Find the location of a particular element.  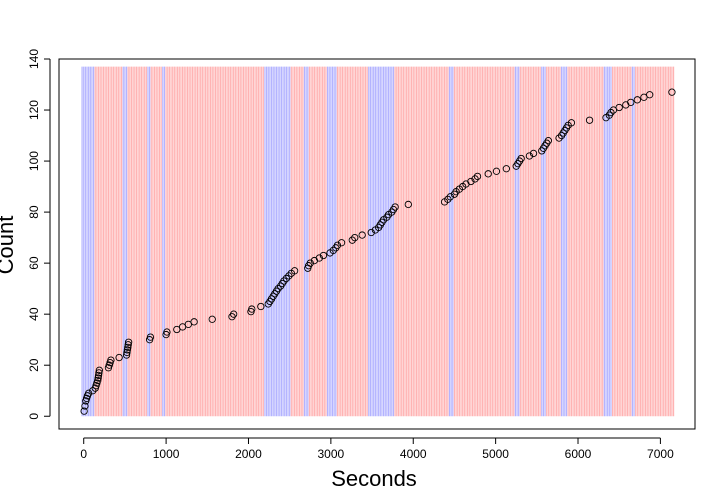

x-tick-label: 0 is located at coordinates (83, 454).